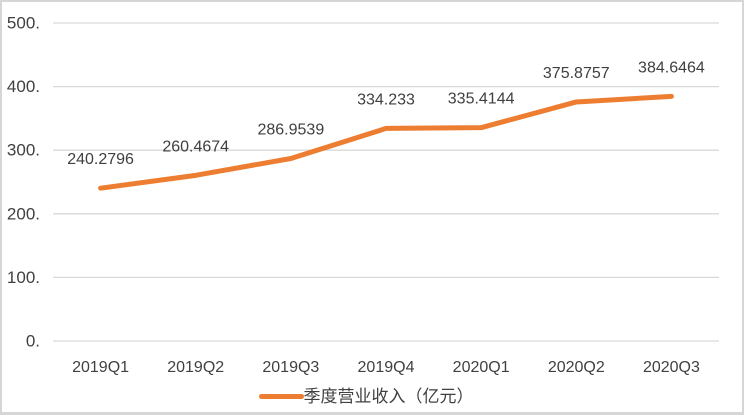  What do you see at coordinates (671, 67) in the screenshot?
I see `data-label: 384.6464` at bounding box center [671, 67].